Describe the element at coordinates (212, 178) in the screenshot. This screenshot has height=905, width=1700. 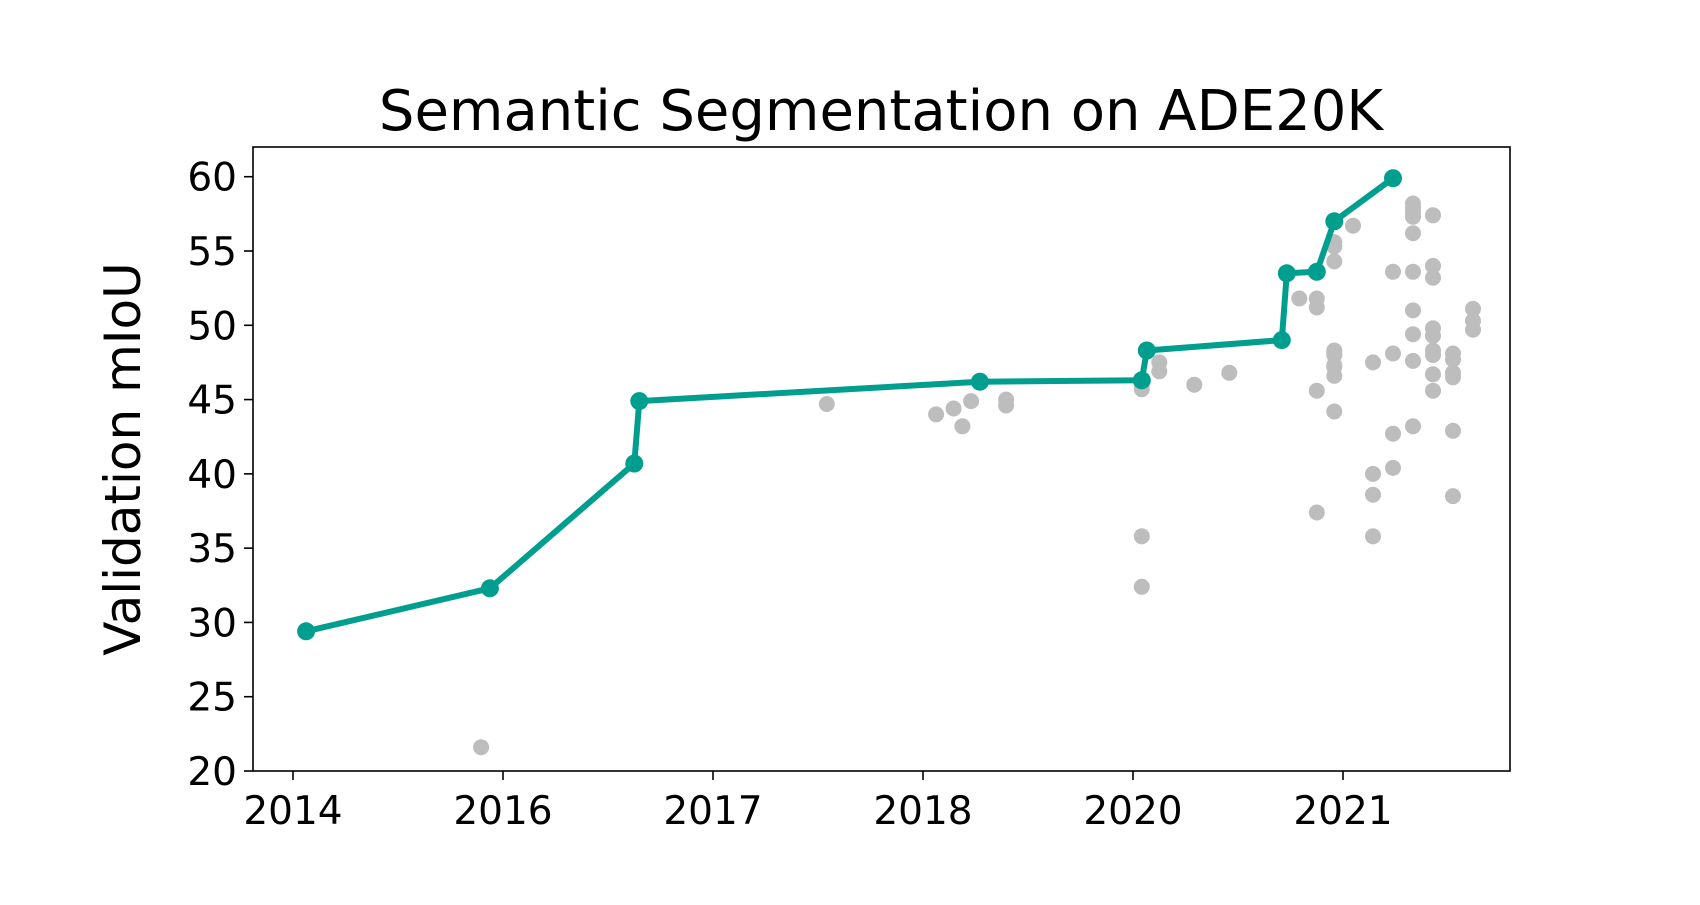
I see `y-tick-label: 60` at that location.